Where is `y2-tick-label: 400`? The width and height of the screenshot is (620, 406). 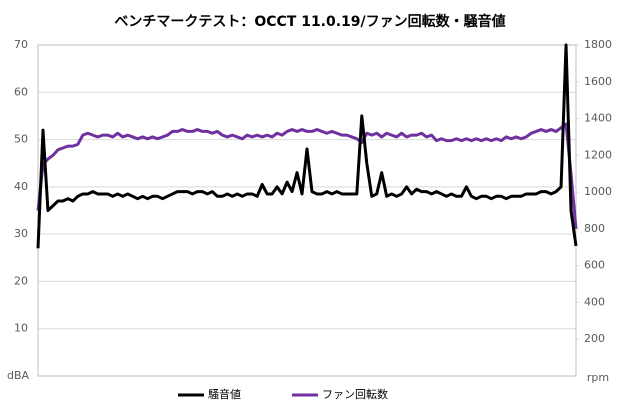
y2-tick-label: 400 is located at coordinates (594, 301).